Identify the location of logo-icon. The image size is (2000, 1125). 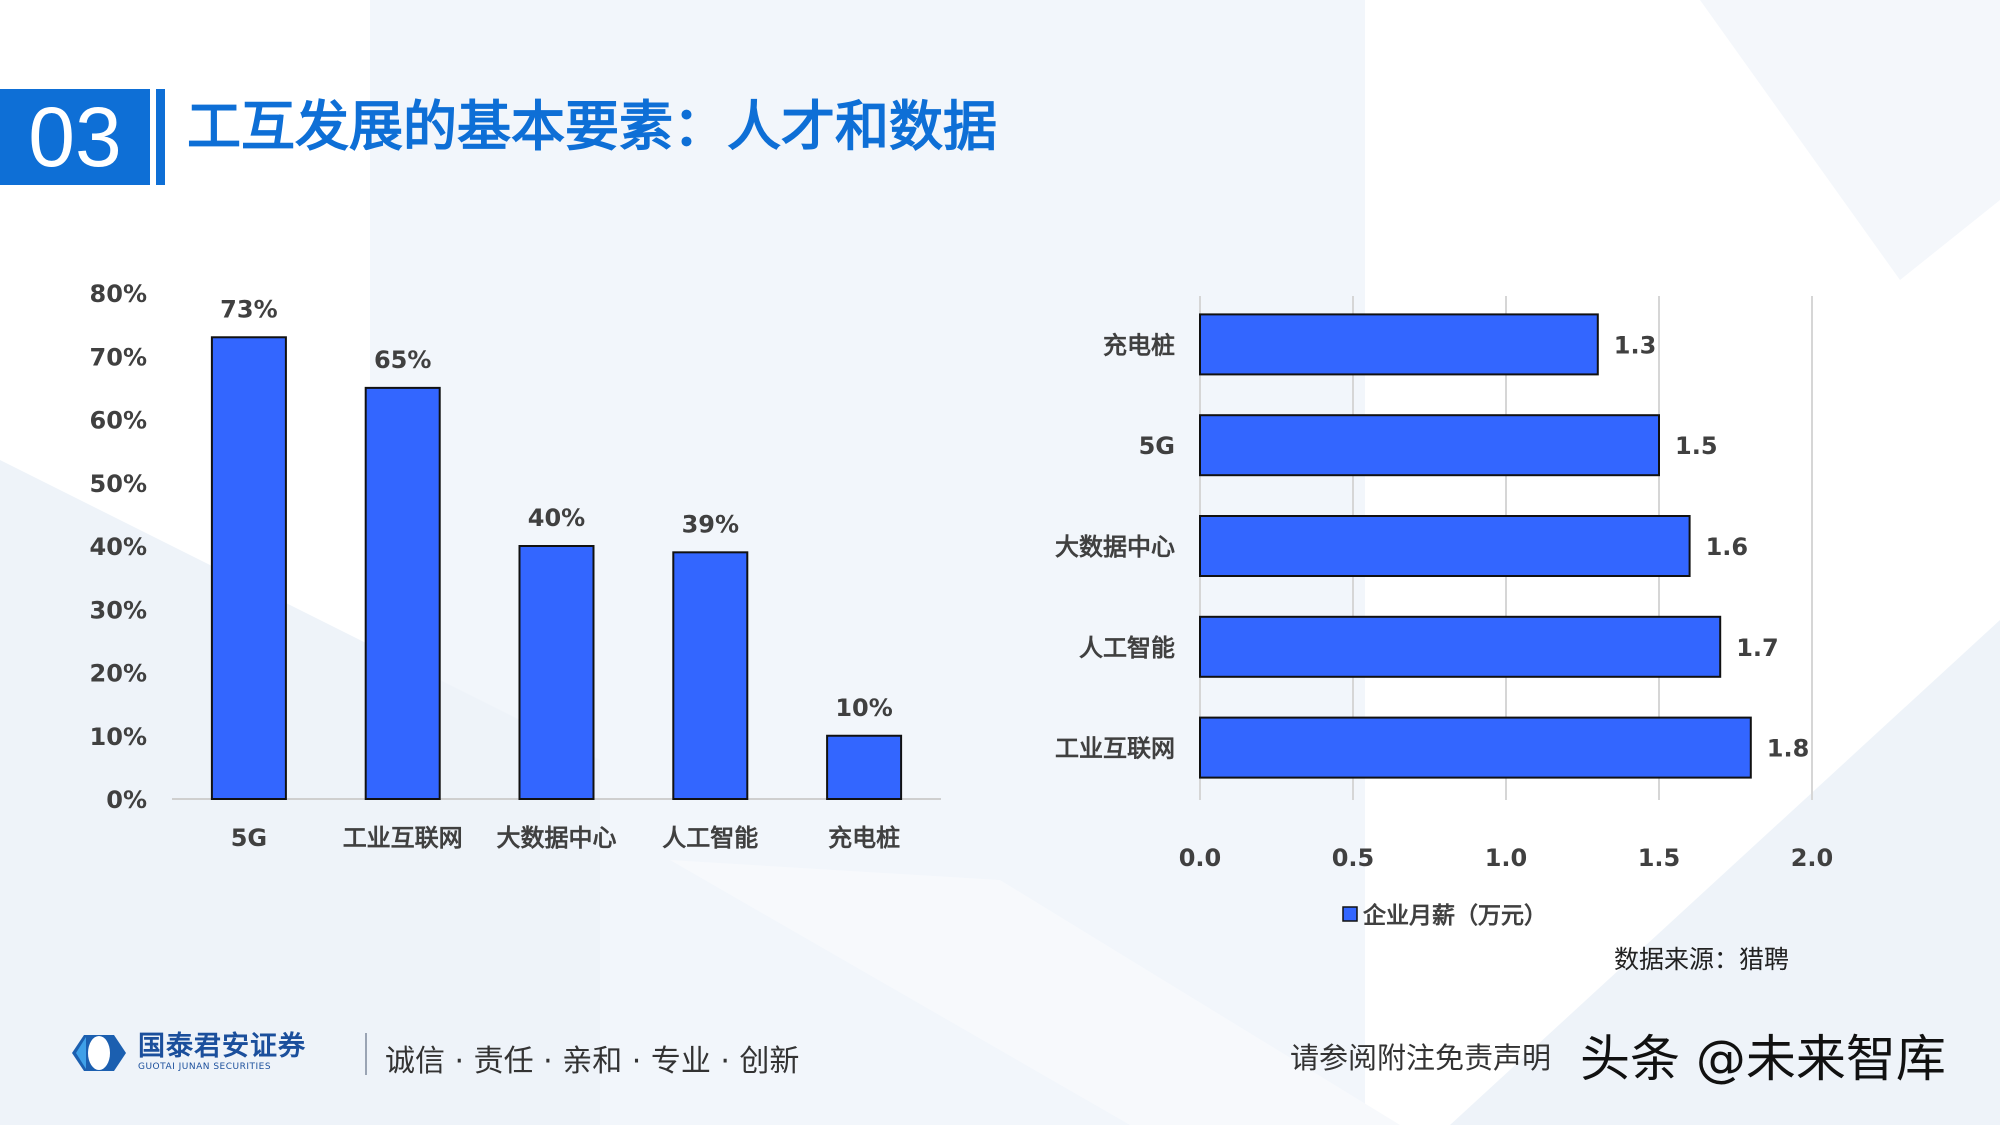
(99, 1052).